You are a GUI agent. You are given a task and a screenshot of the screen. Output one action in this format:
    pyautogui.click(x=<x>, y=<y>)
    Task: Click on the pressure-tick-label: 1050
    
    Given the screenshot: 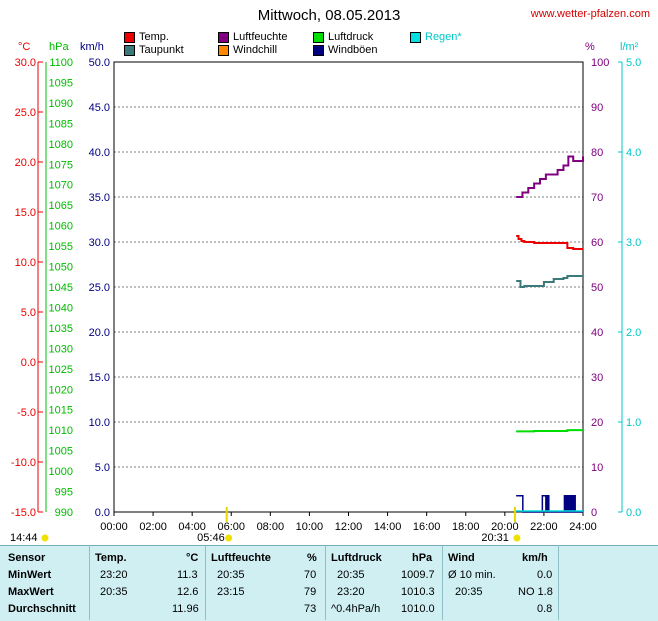 What is the action you would take?
    pyautogui.click(x=61, y=268)
    